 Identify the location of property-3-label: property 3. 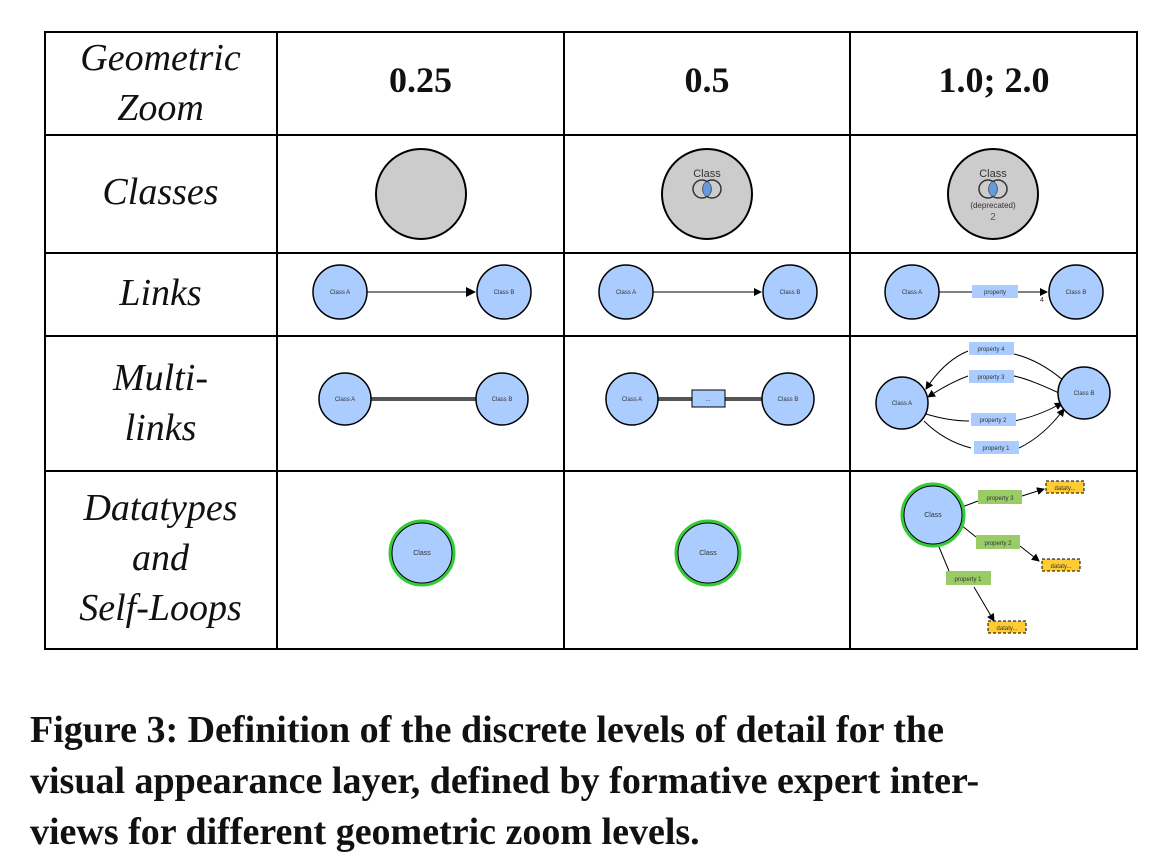
(991, 378).